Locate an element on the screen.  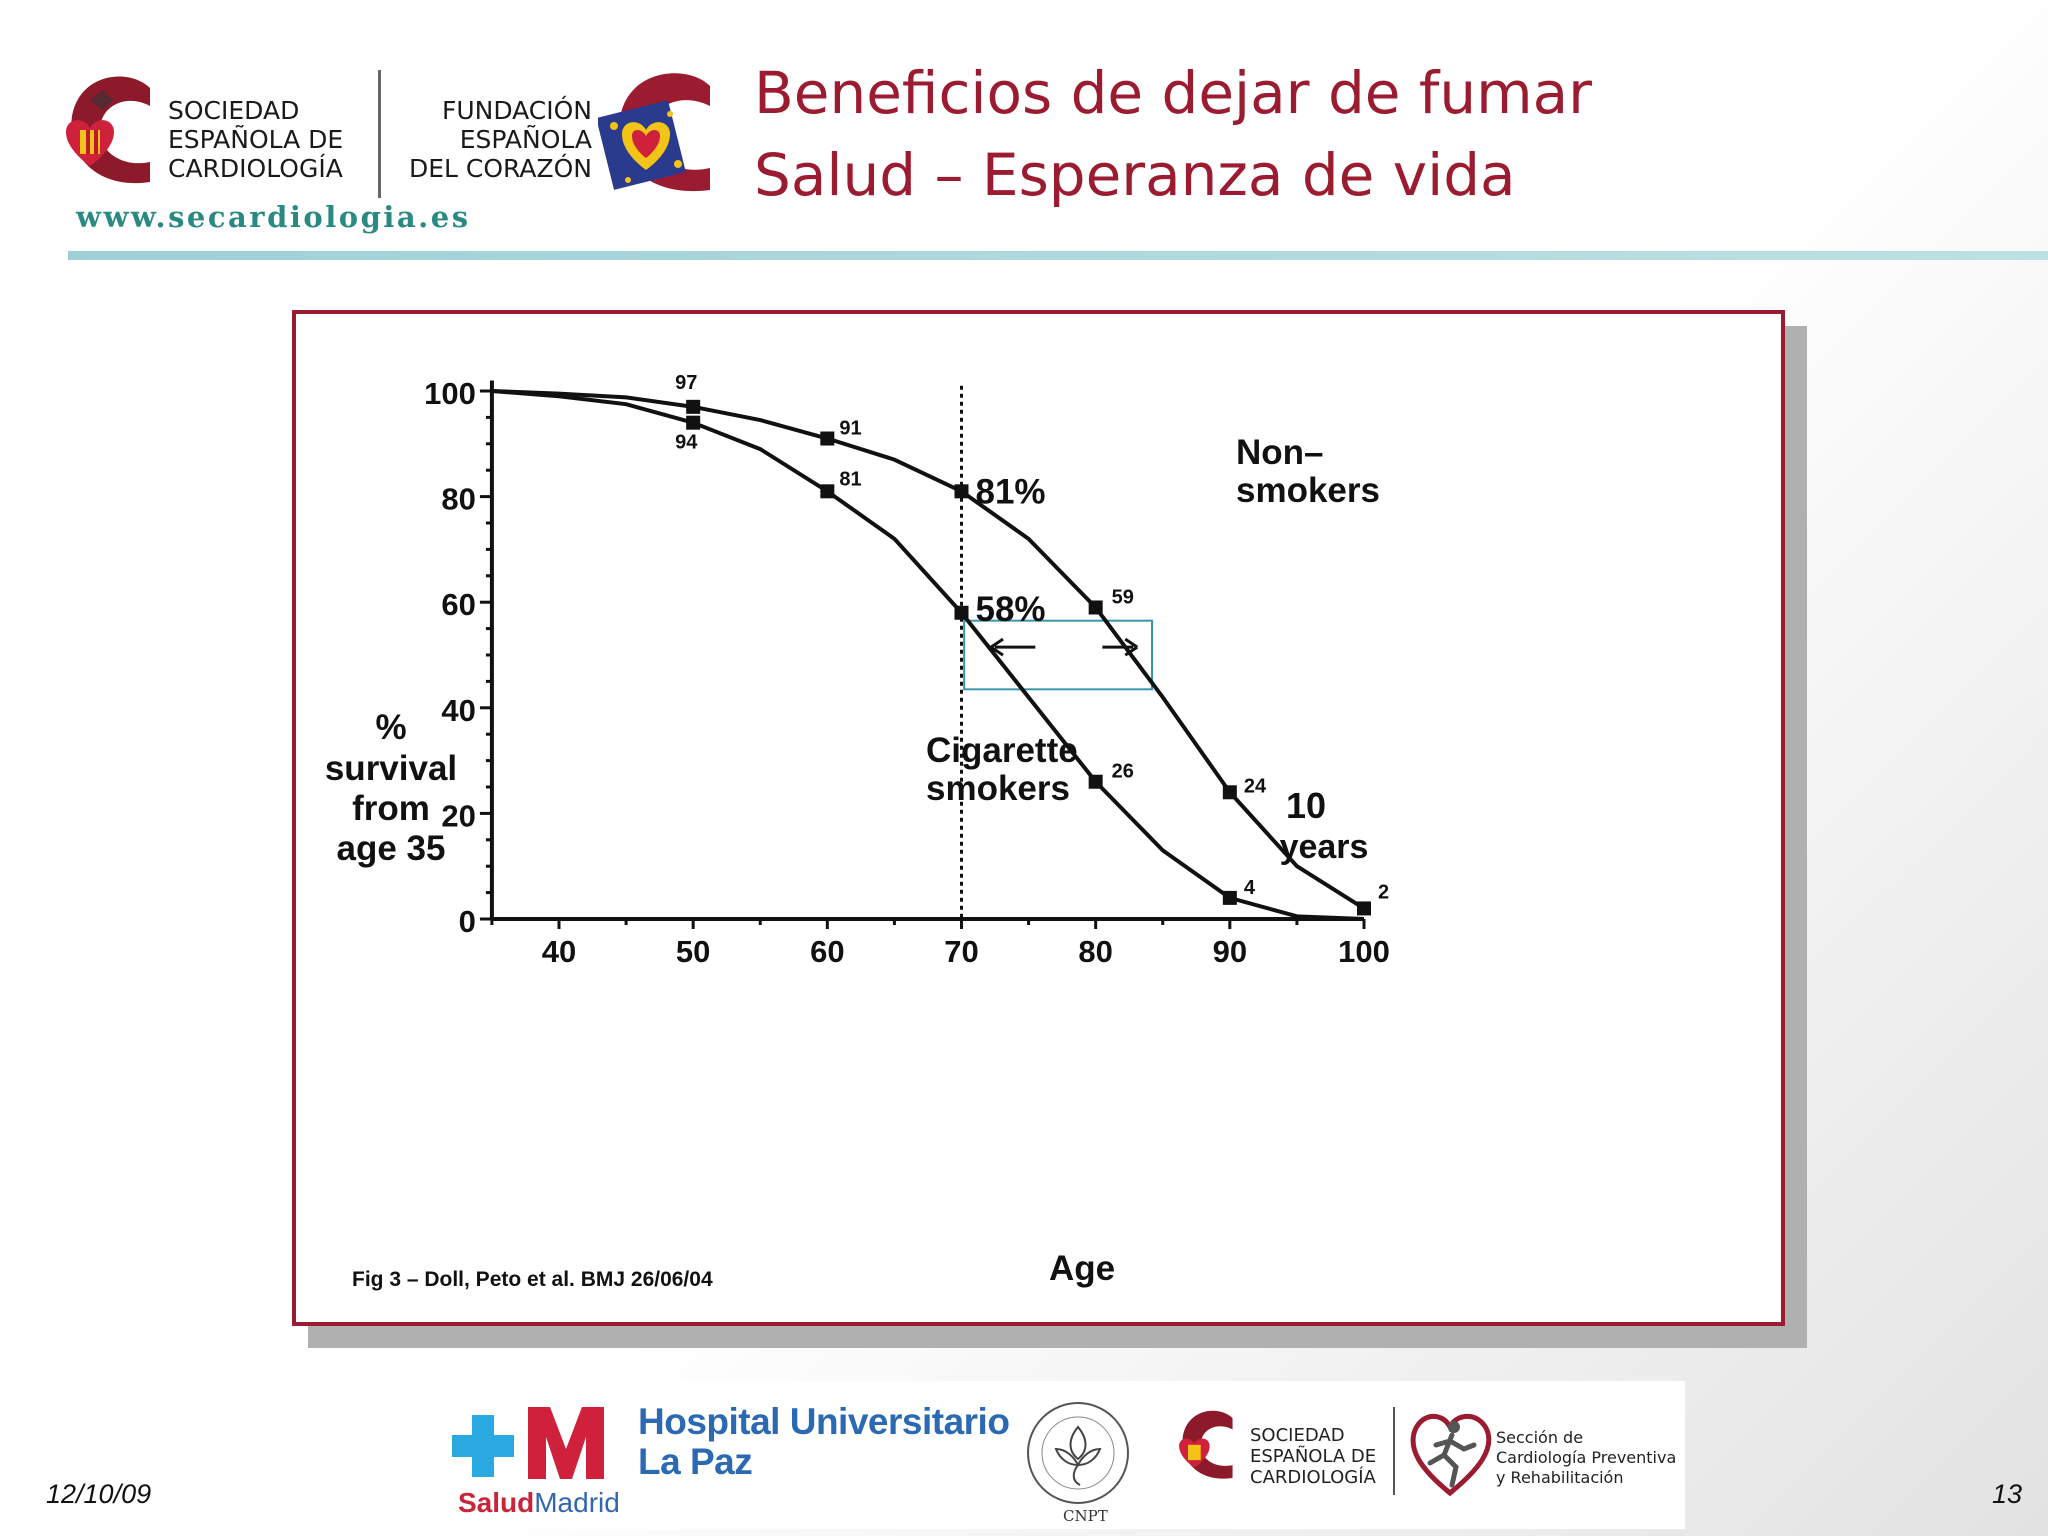
y-axis-label-line: age 35 is located at coordinates (391, 848).